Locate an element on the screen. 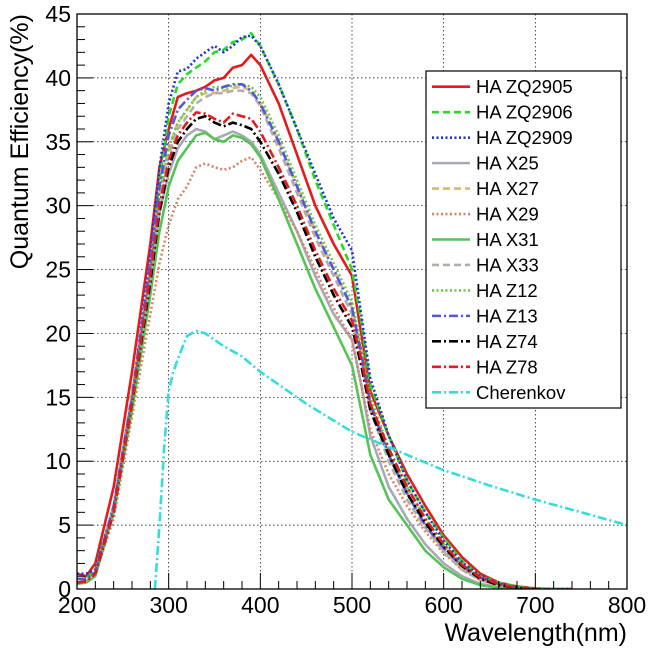  y-tick-label: 30 is located at coordinates (58, 206).